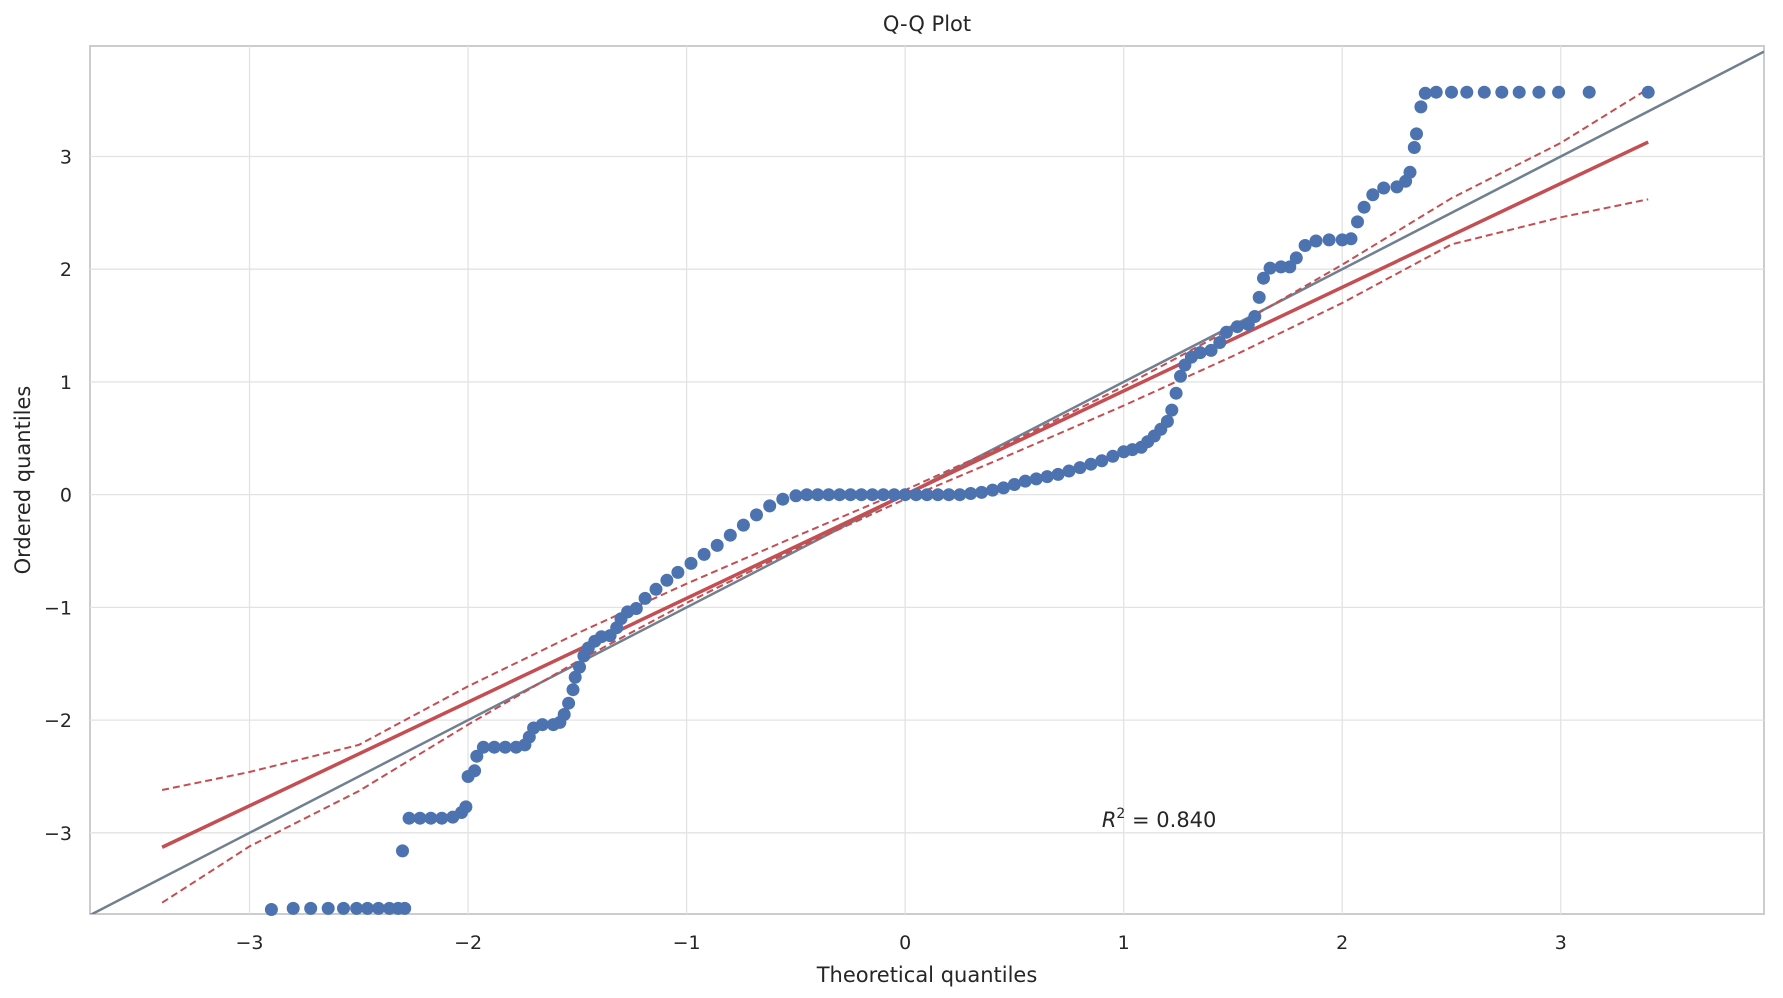 The height and width of the screenshot is (998, 1783). Describe the element at coordinates (927, 975) in the screenshot. I see `x-axis-label: Theoretical quantiles` at that location.